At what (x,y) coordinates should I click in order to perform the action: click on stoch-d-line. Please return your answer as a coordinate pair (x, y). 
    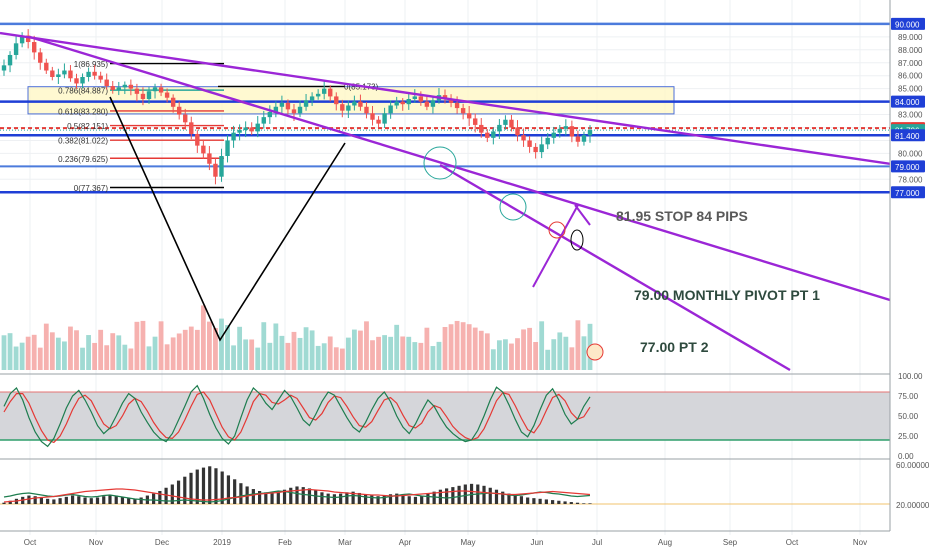
    Looking at the image, I should click on (297, 417).